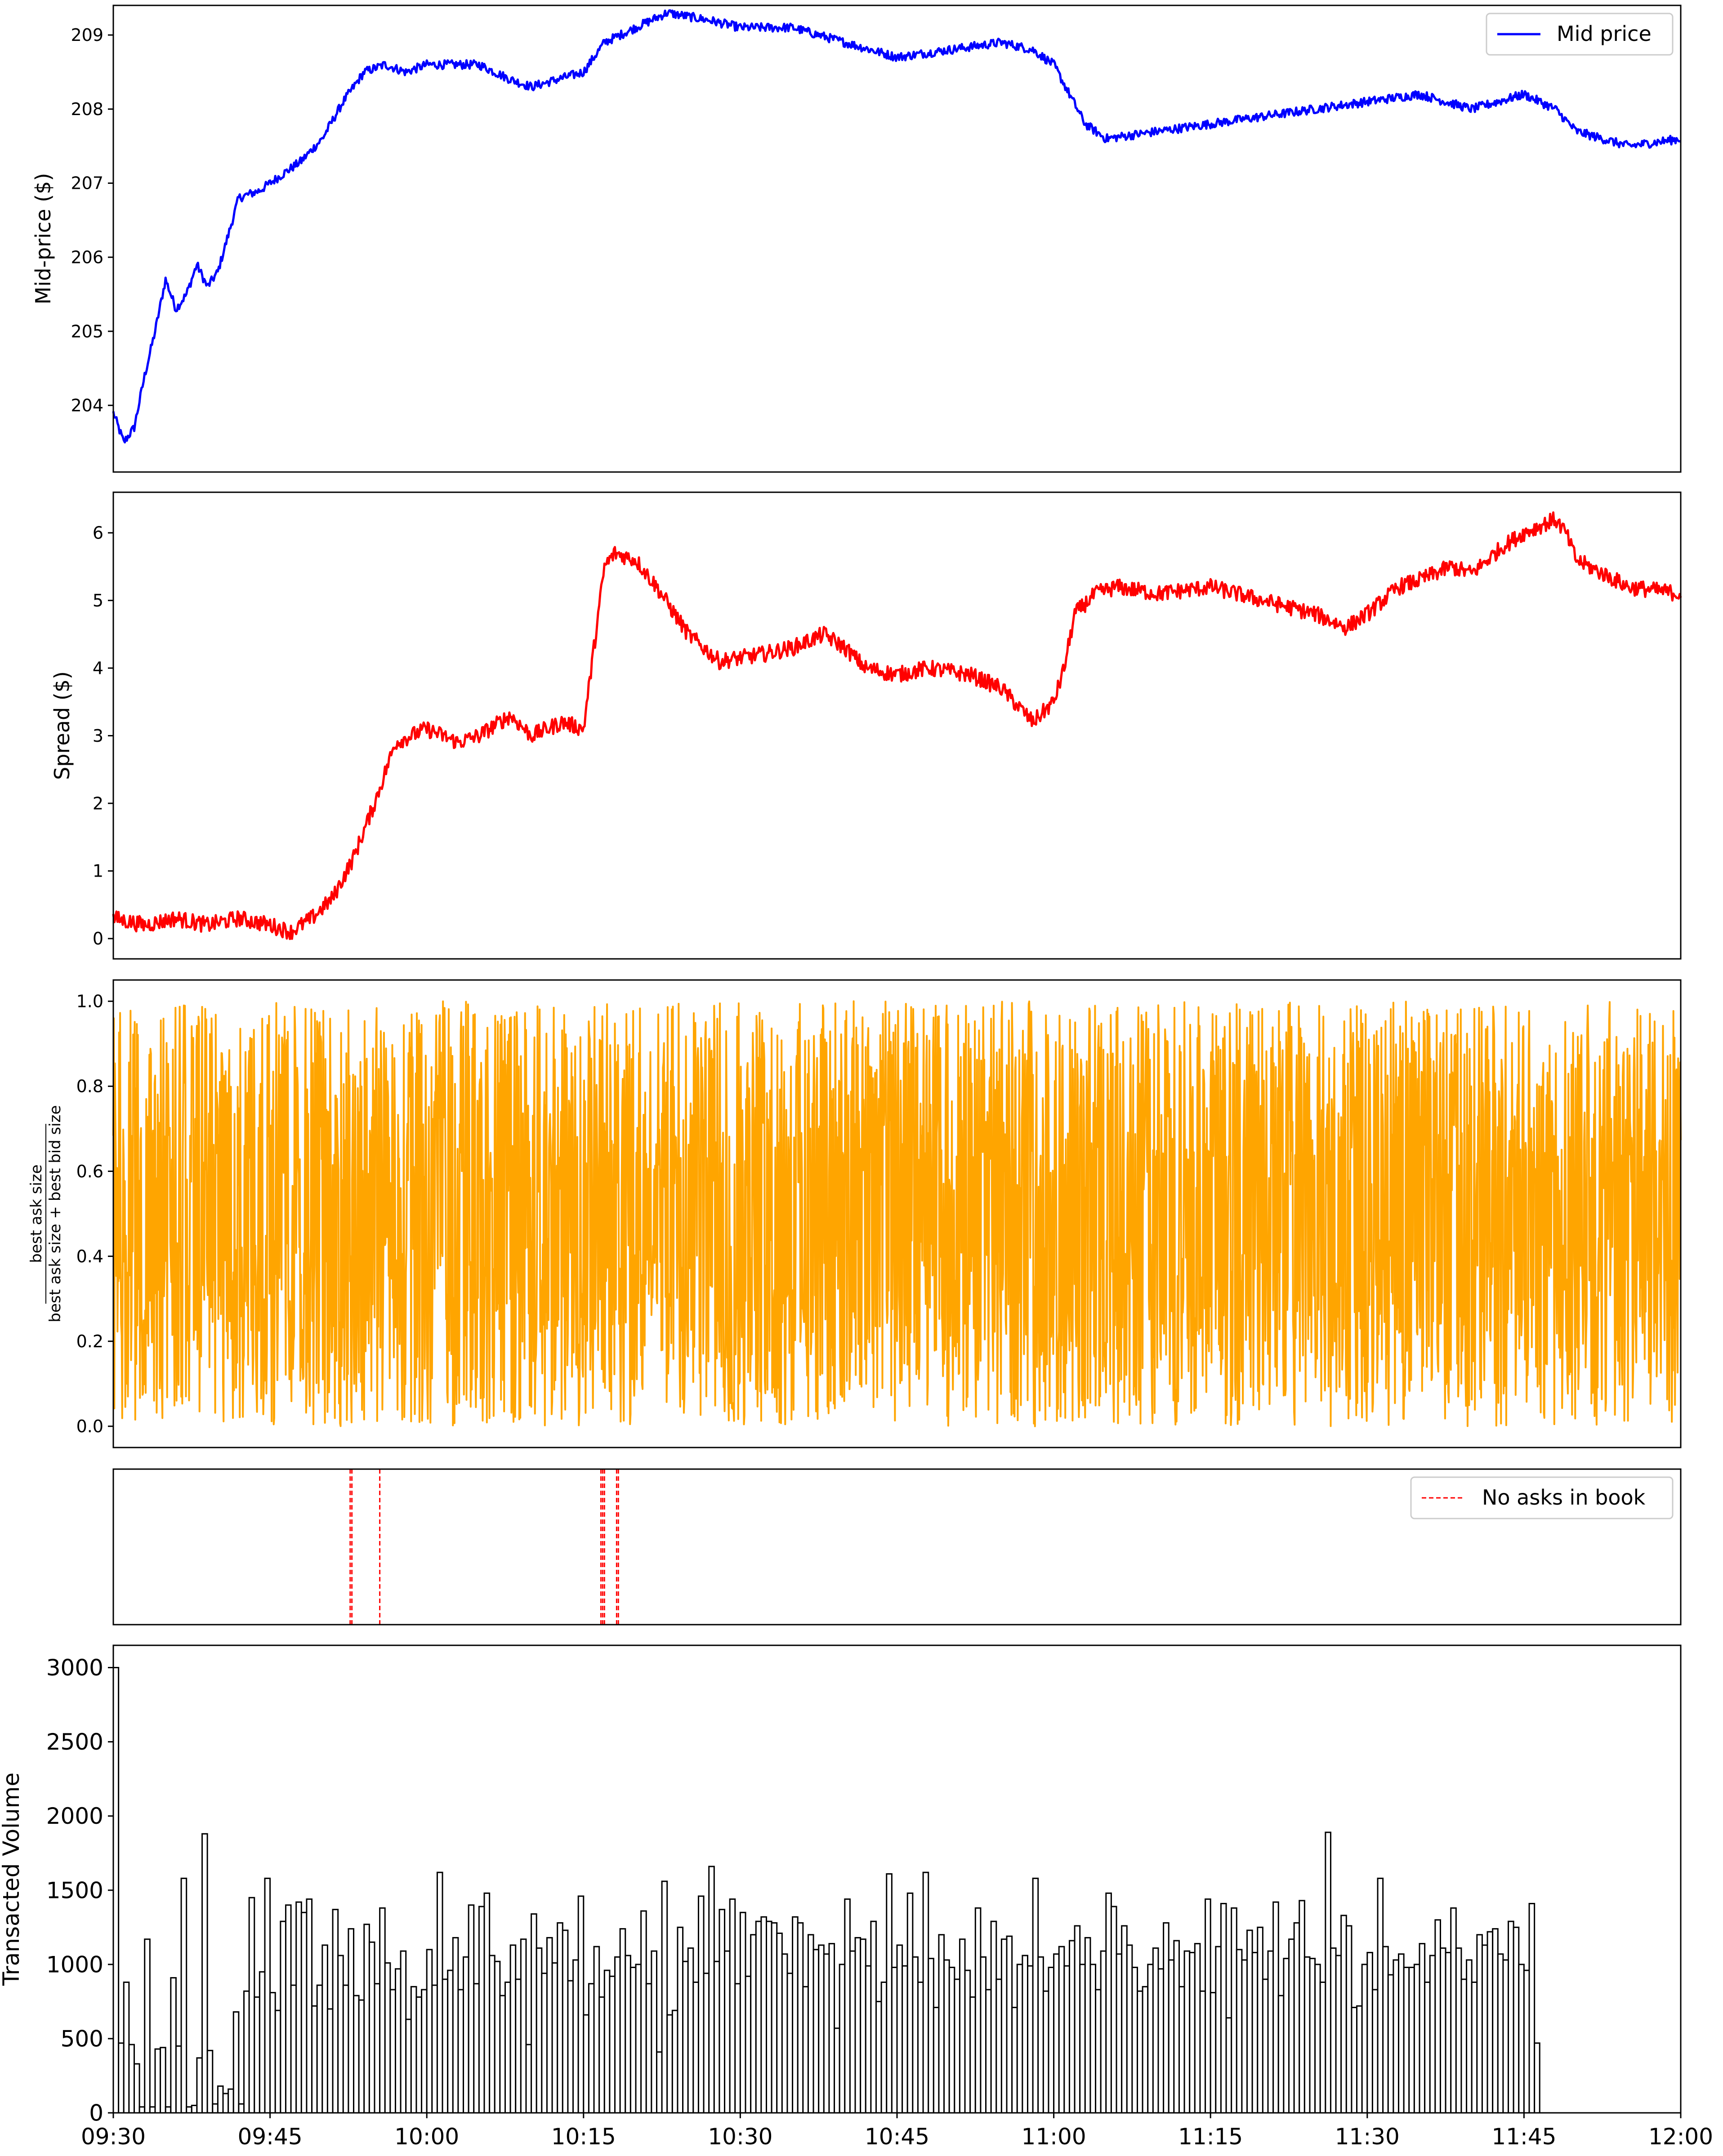  Describe the element at coordinates (427, 2137) in the screenshot. I see `x-tick-label-2: 10:00` at that location.